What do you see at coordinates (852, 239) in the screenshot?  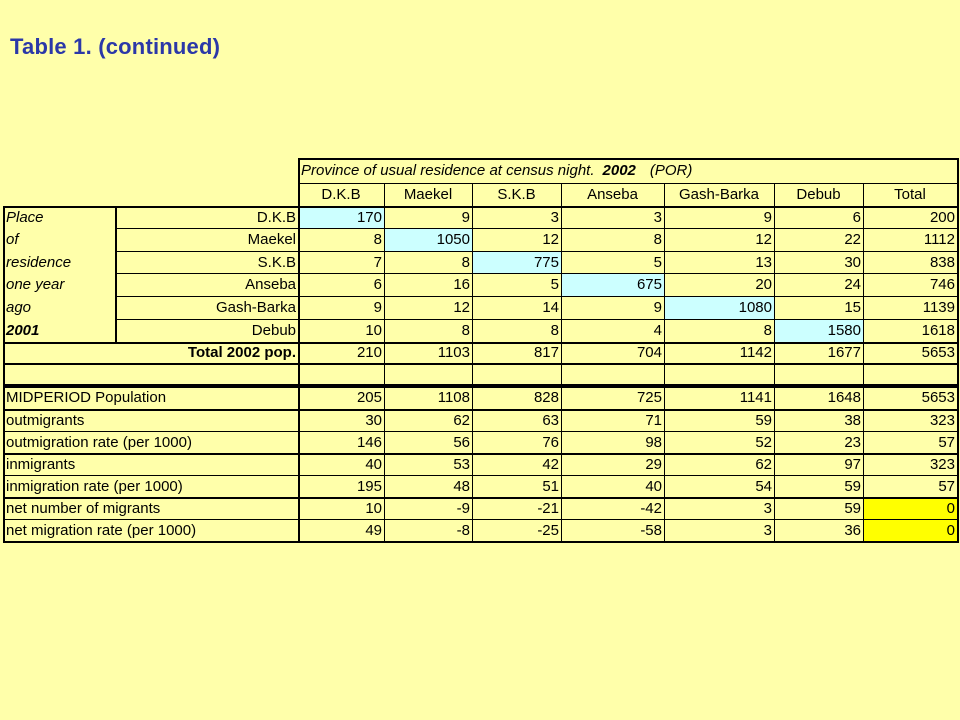 I see `table-cell: 22` at bounding box center [852, 239].